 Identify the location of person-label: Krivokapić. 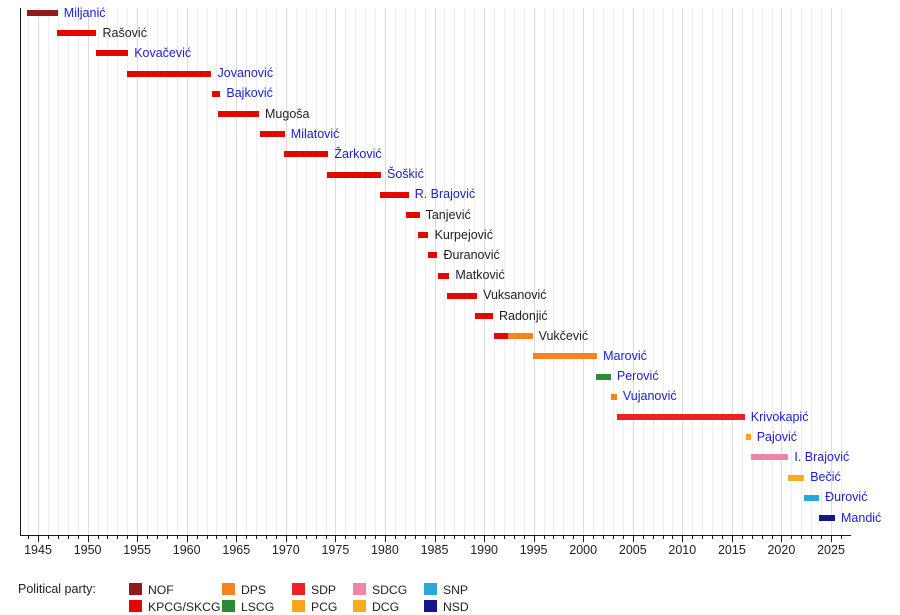
(779, 416).